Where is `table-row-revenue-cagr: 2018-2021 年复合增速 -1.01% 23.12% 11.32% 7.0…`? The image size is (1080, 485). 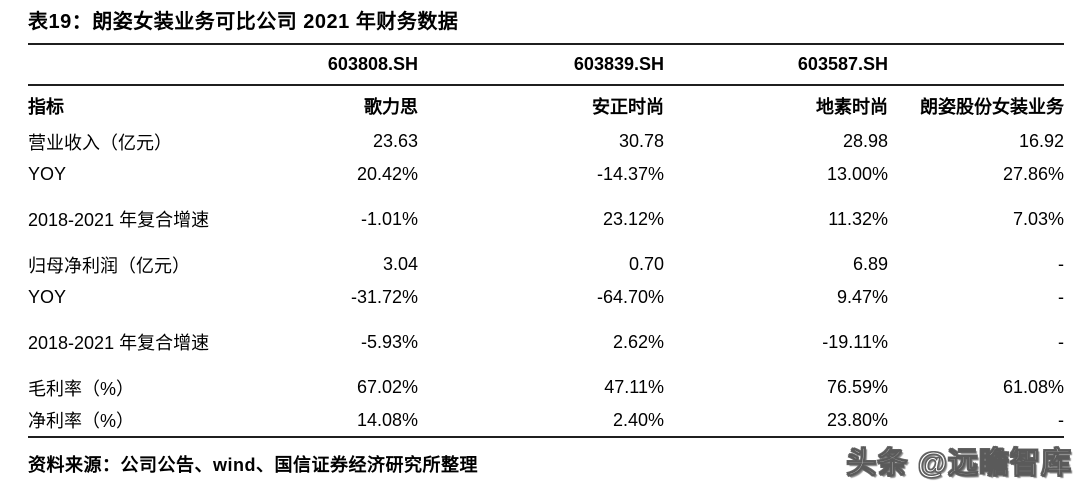 table-row-revenue-cagr: 2018-2021 年复合增速 -1.01% 23.12% 11.32% 7.0… is located at coordinates (546, 219).